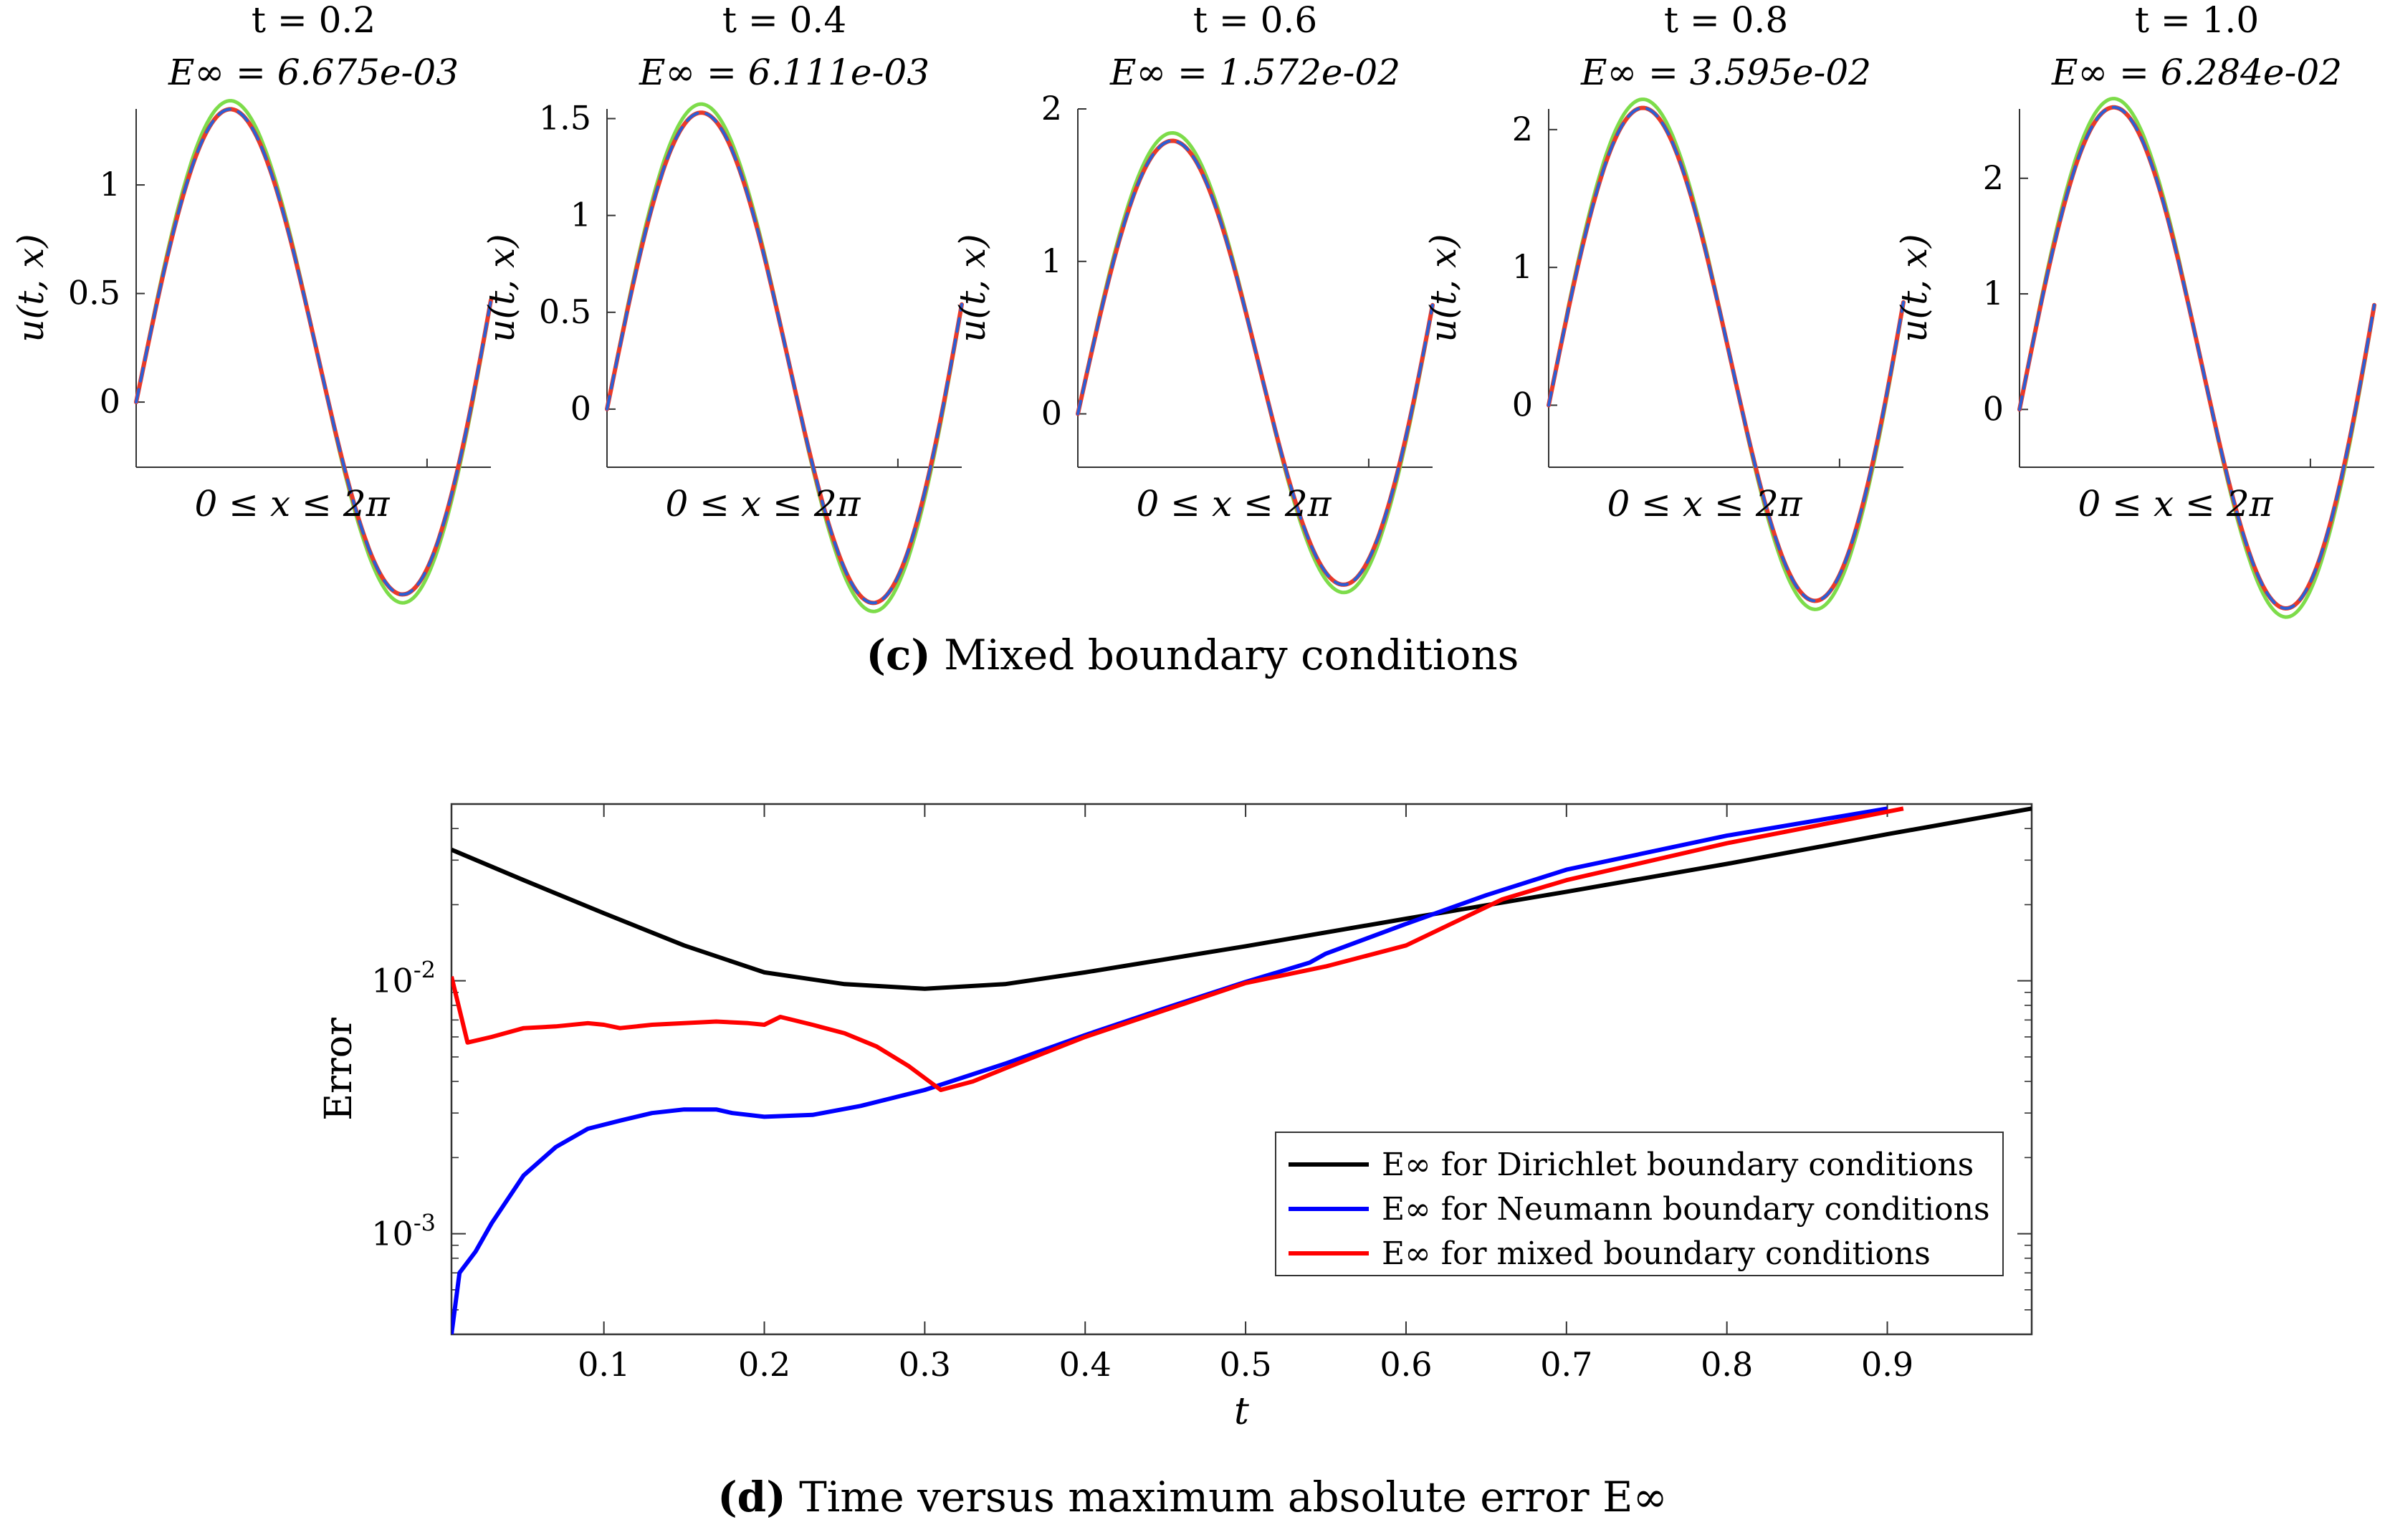 Image resolution: width=2385 pixels, height=1540 pixels. I want to click on caption-c: (c) Mixed boundary conditions, so click(1192, 655).